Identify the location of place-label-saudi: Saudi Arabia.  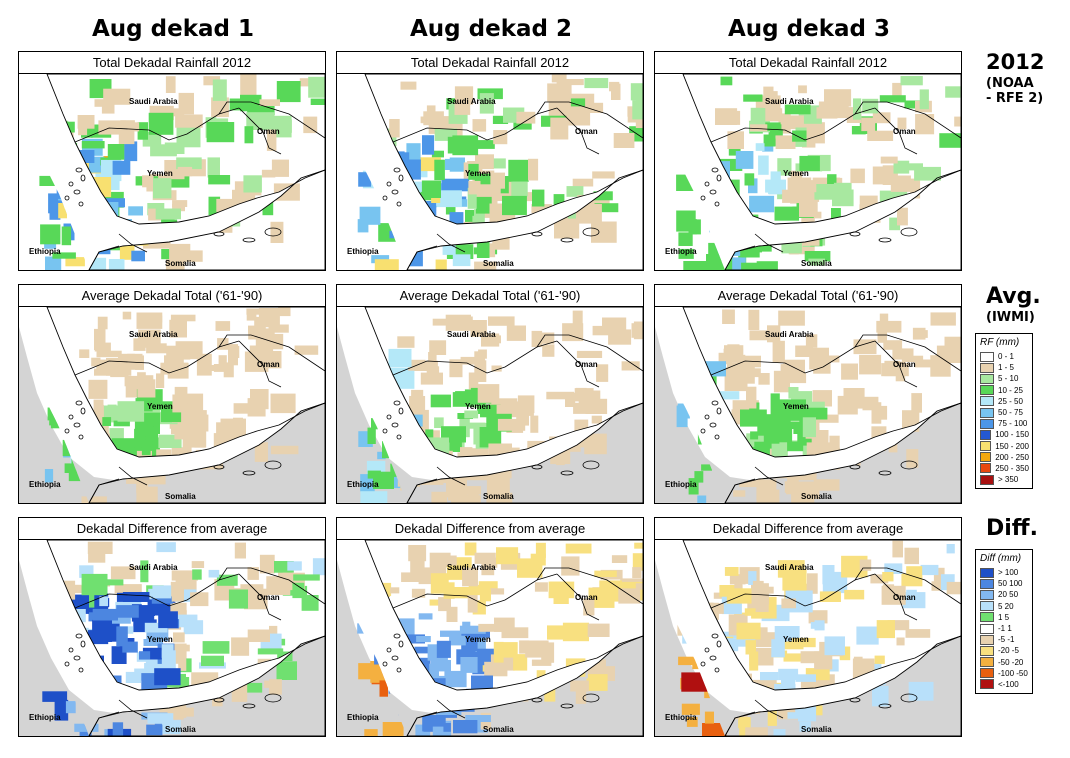
(789, 334).